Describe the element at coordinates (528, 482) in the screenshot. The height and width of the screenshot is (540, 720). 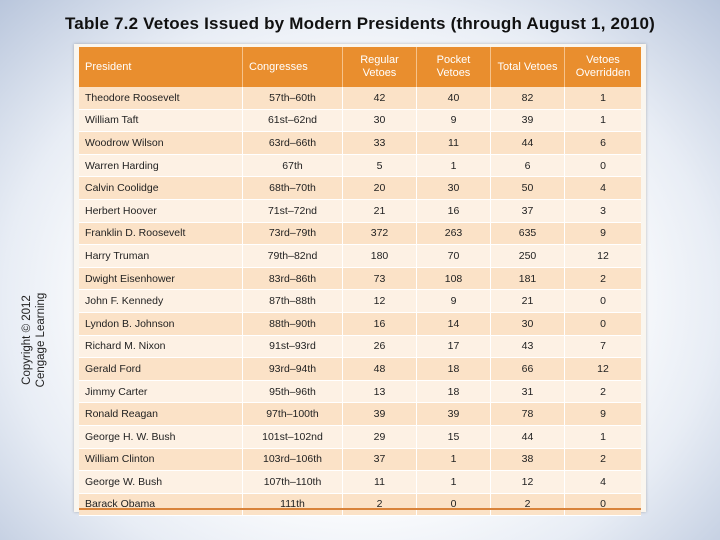
I see `total-vetoes-cell: 12` at that location.